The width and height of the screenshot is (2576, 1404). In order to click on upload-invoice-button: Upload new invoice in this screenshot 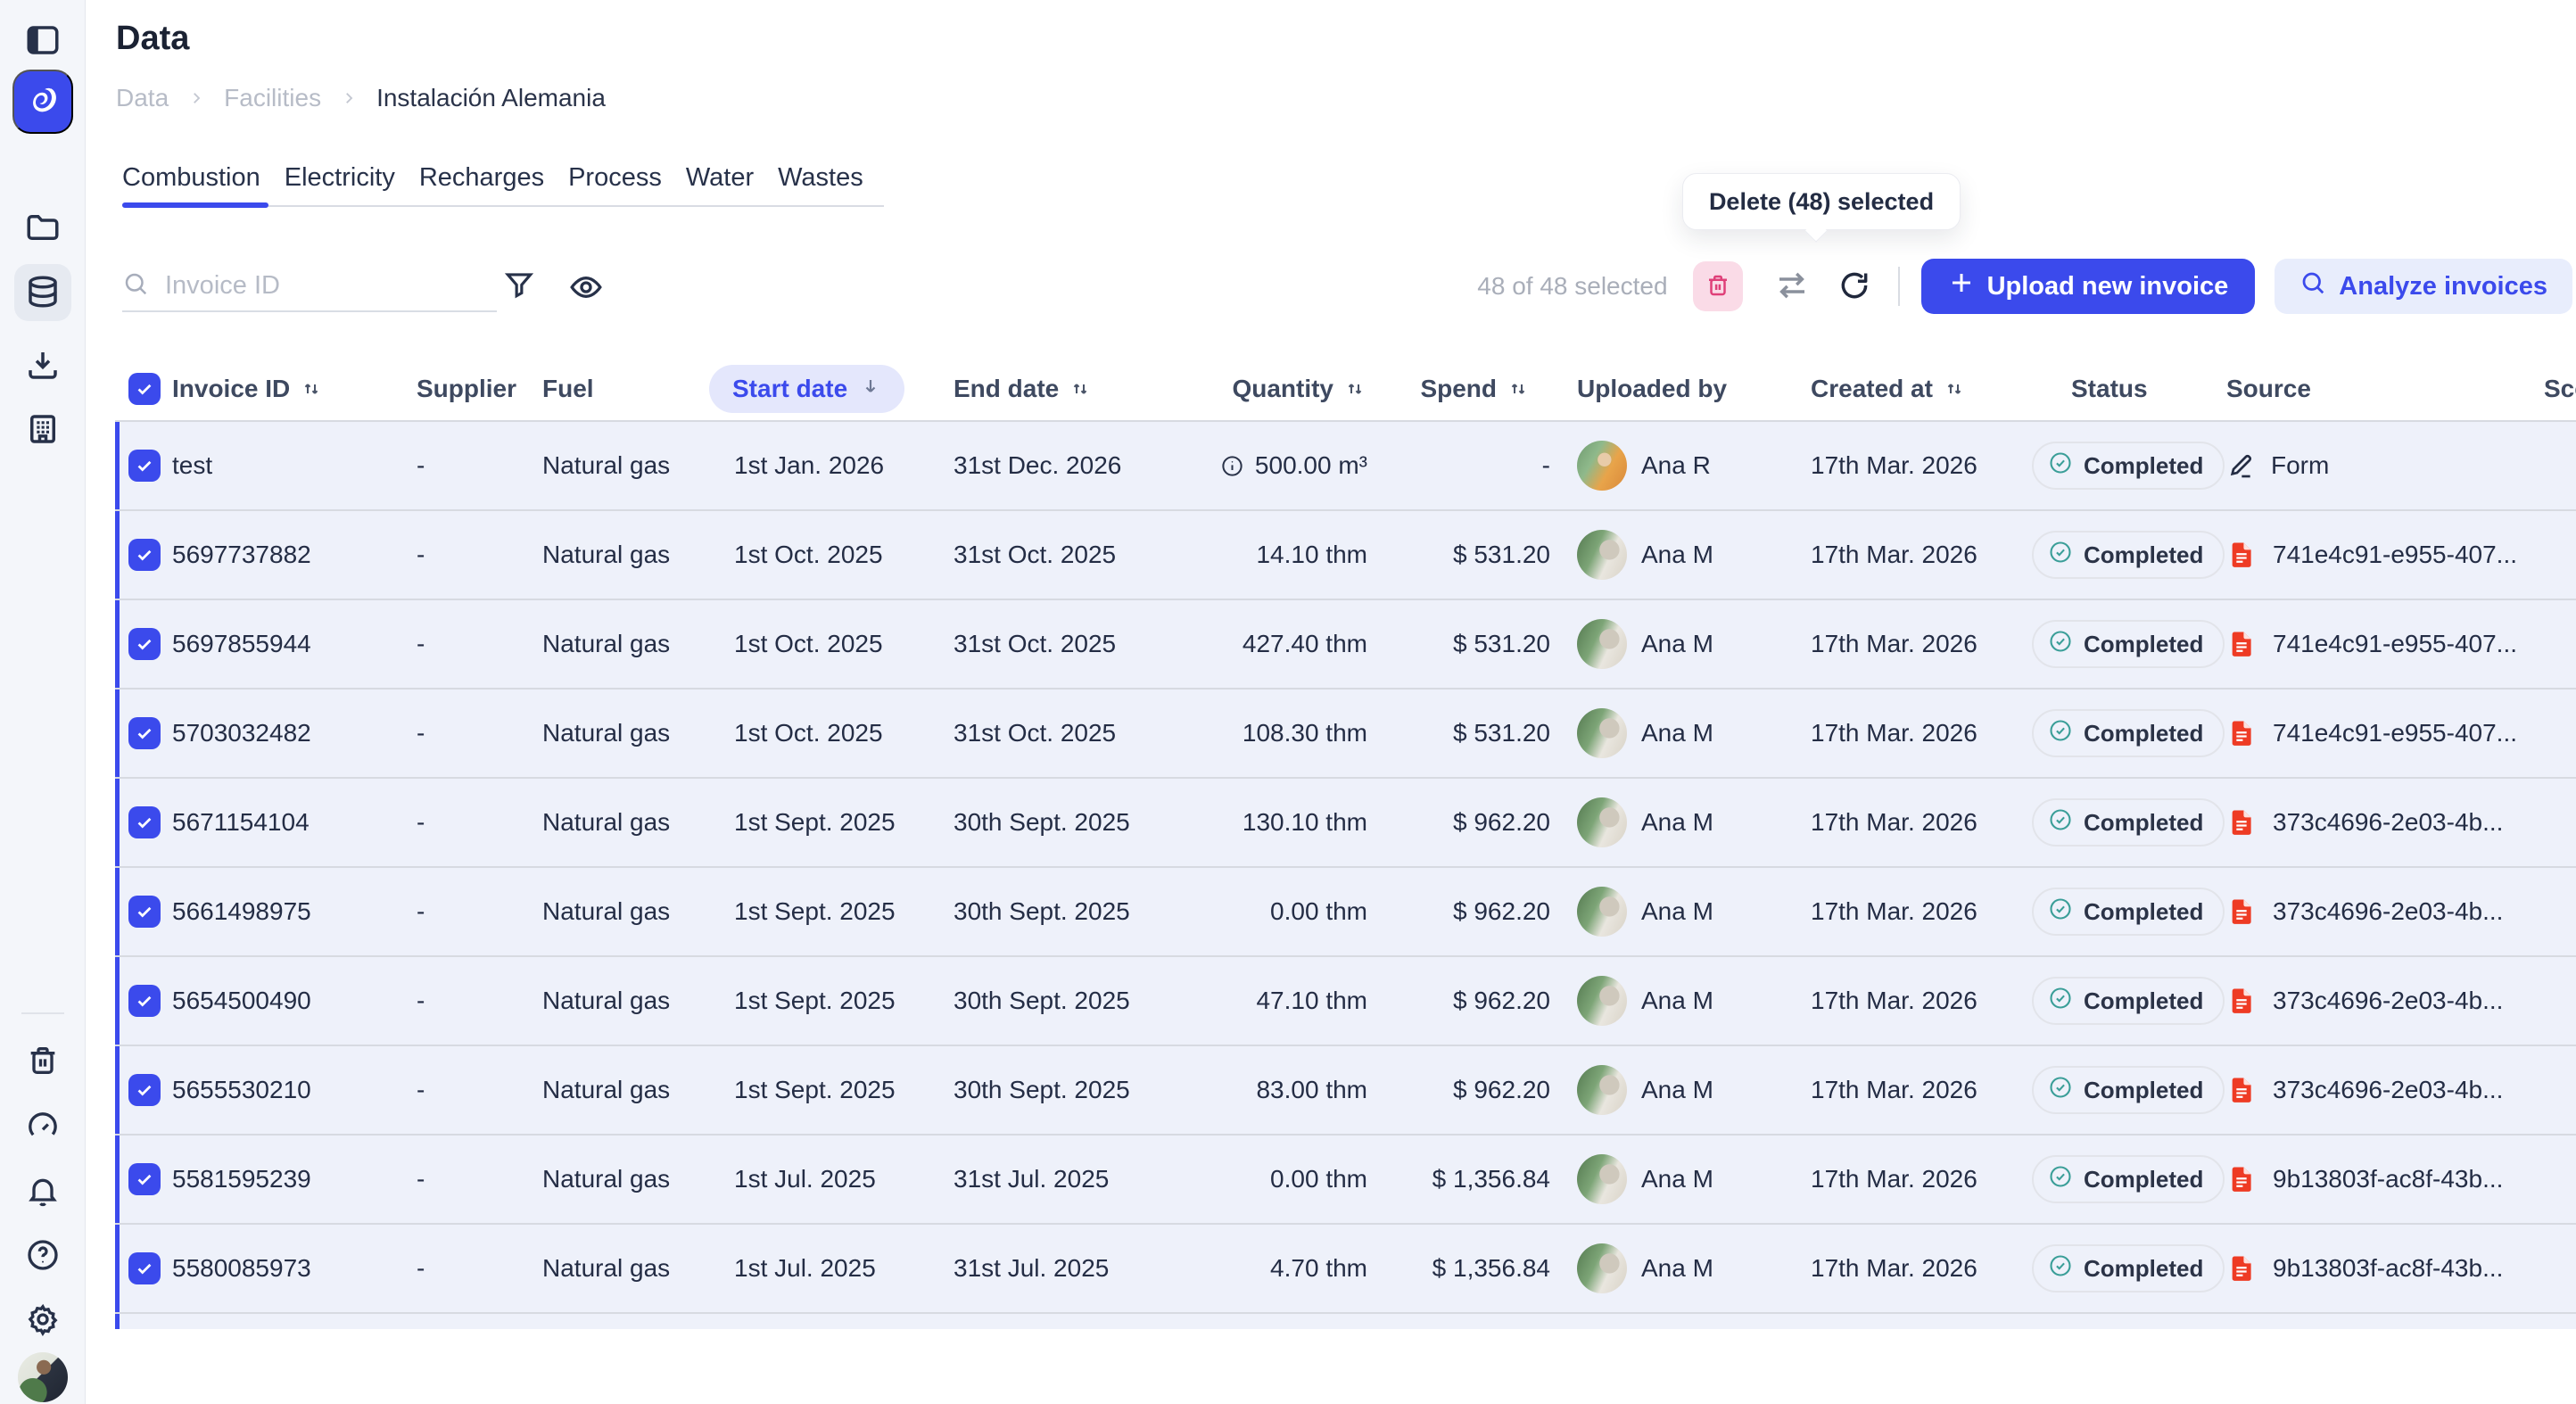, I will do `click(2088, 286)`.